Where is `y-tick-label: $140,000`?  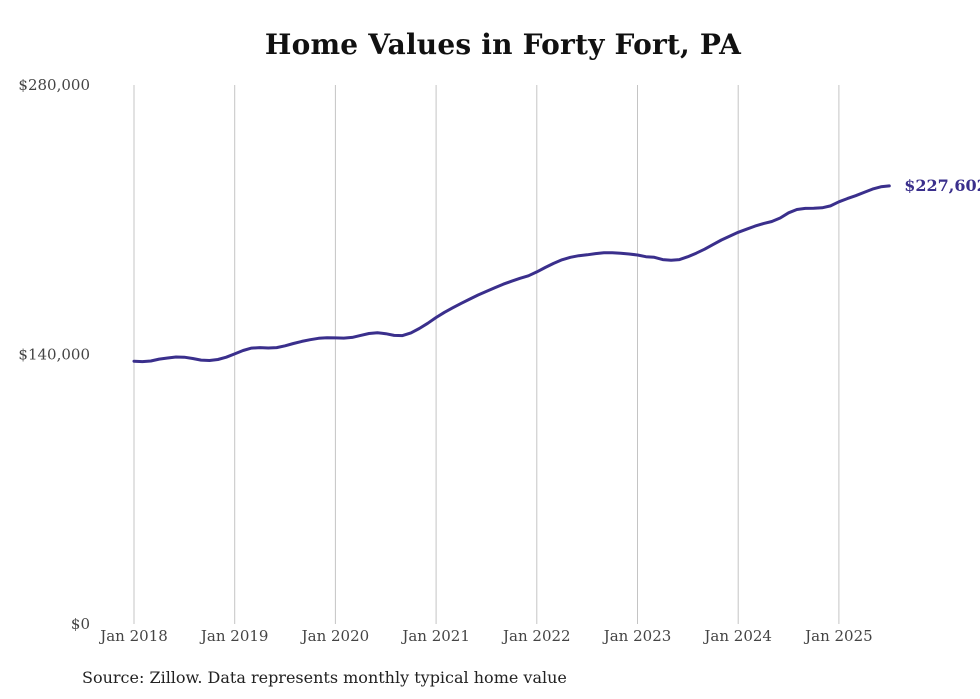 y-tick-label: $140,000 is located at coordinates (54, 355).